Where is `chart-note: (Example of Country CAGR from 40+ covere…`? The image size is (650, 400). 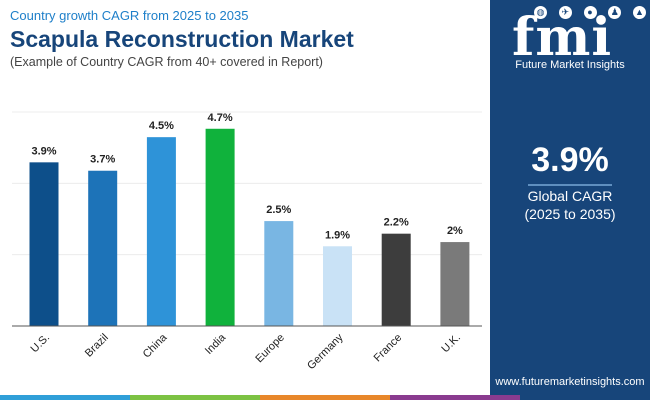 chart-note: (Example of Country CAGR from 40+ covere… is located at coordinates (166, 62).